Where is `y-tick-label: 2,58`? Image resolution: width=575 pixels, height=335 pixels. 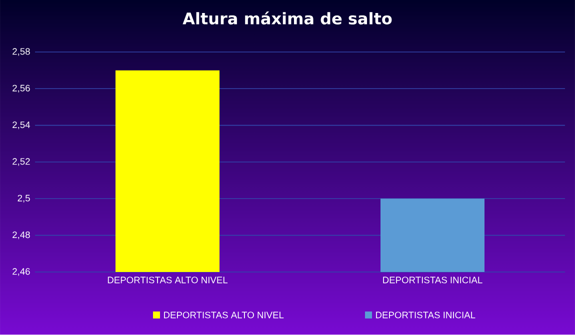 y-tick-label: 2,58 is located at coordinates (21, 52).